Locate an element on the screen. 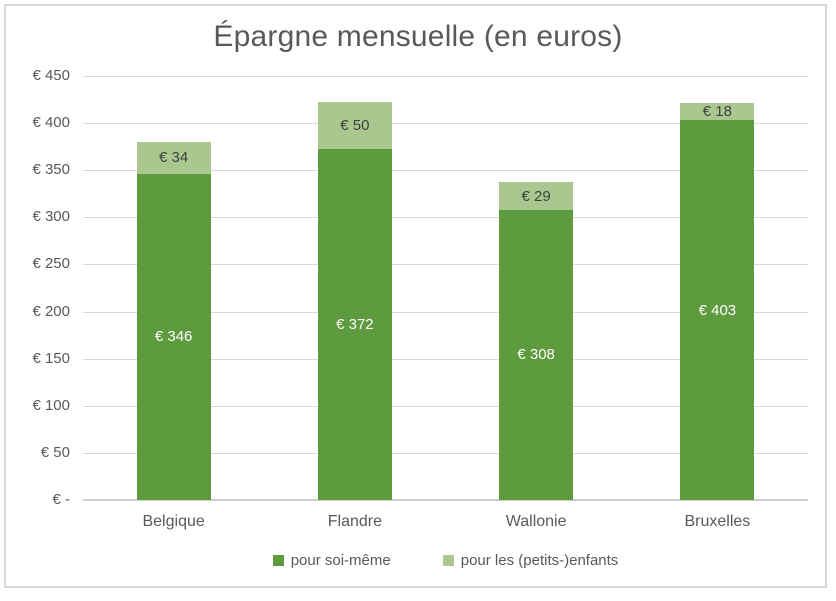  y-axis-tick-label: € 50 is located at coordinates (55, 452).